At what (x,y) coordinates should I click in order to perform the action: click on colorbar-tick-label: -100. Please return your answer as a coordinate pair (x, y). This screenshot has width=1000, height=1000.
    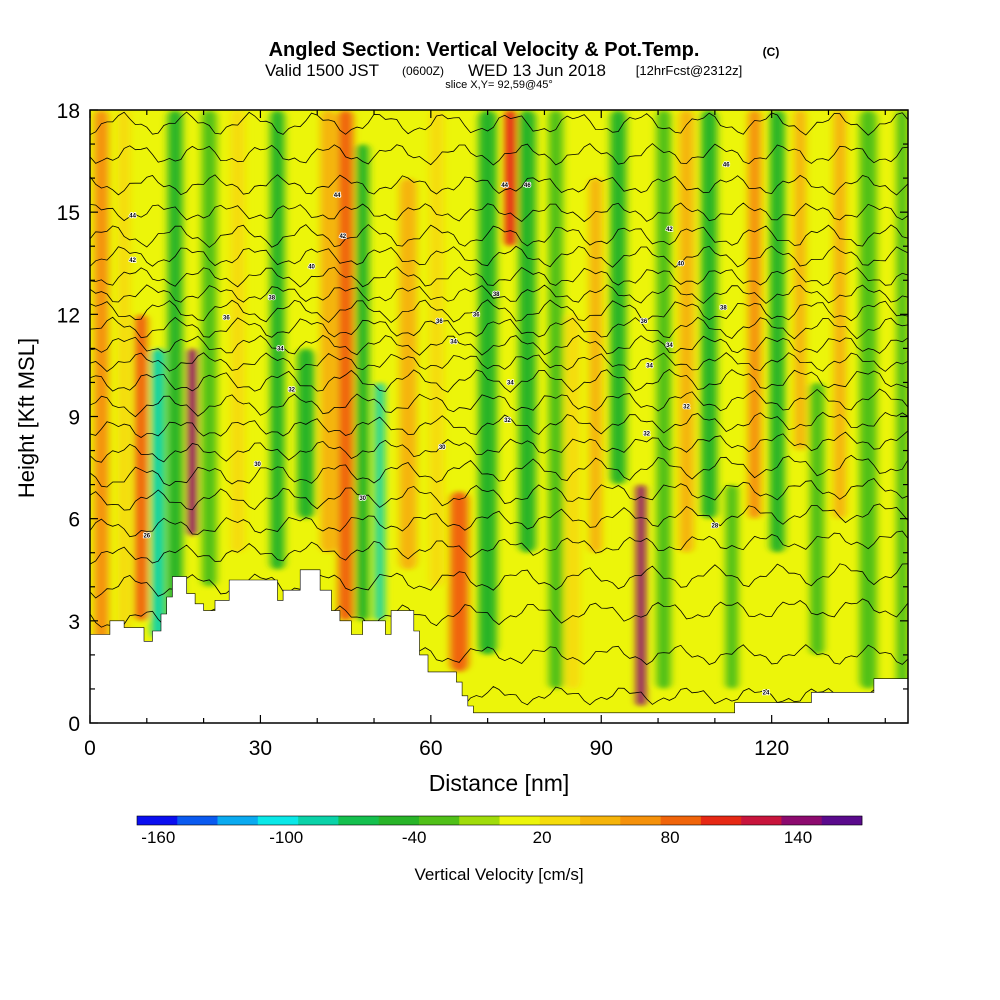
    Looking at the image, I should click on (286, 837).